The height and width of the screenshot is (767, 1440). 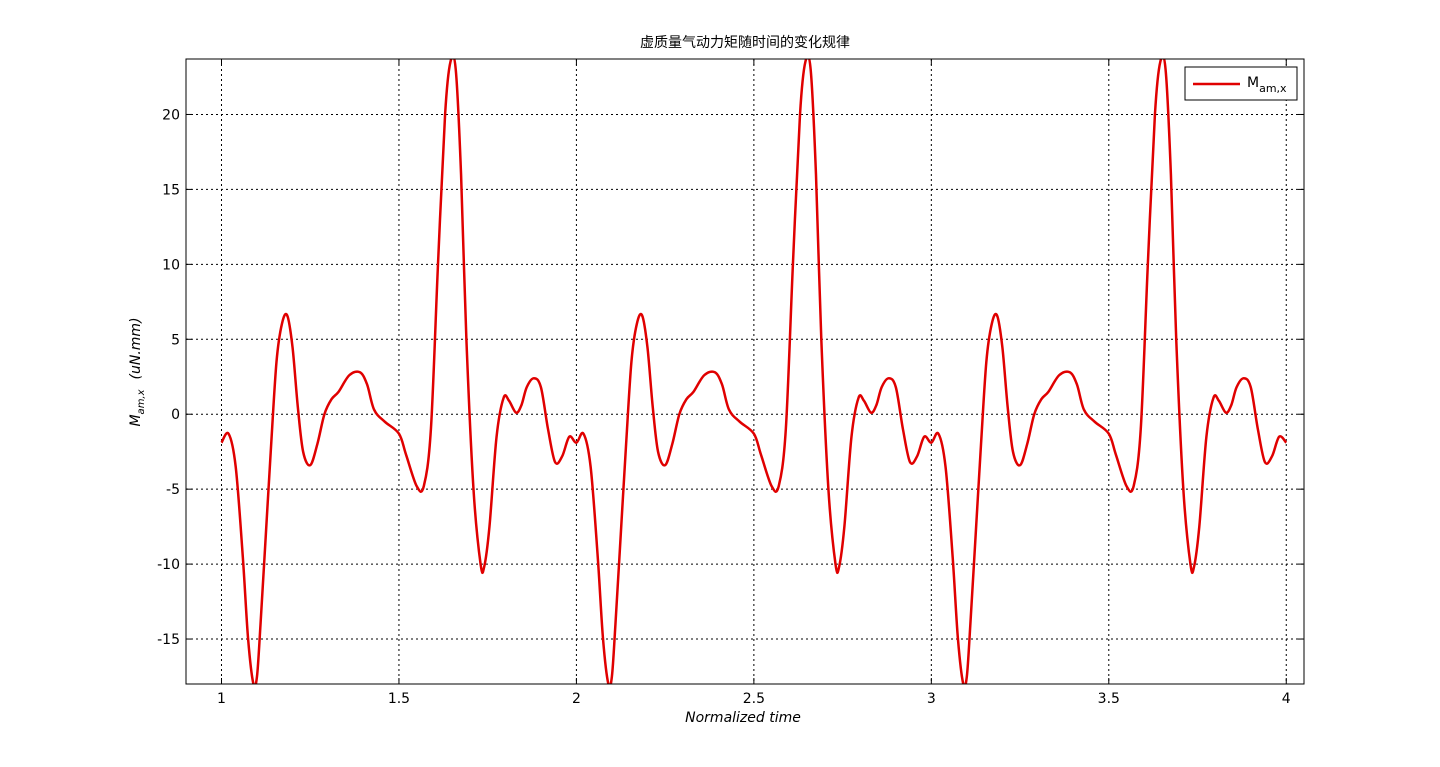 What do you see at coordinates (1273, 88) in the screenshot?
I see `legend-entry-sub: am,x` at bounding box center [1273, 88].